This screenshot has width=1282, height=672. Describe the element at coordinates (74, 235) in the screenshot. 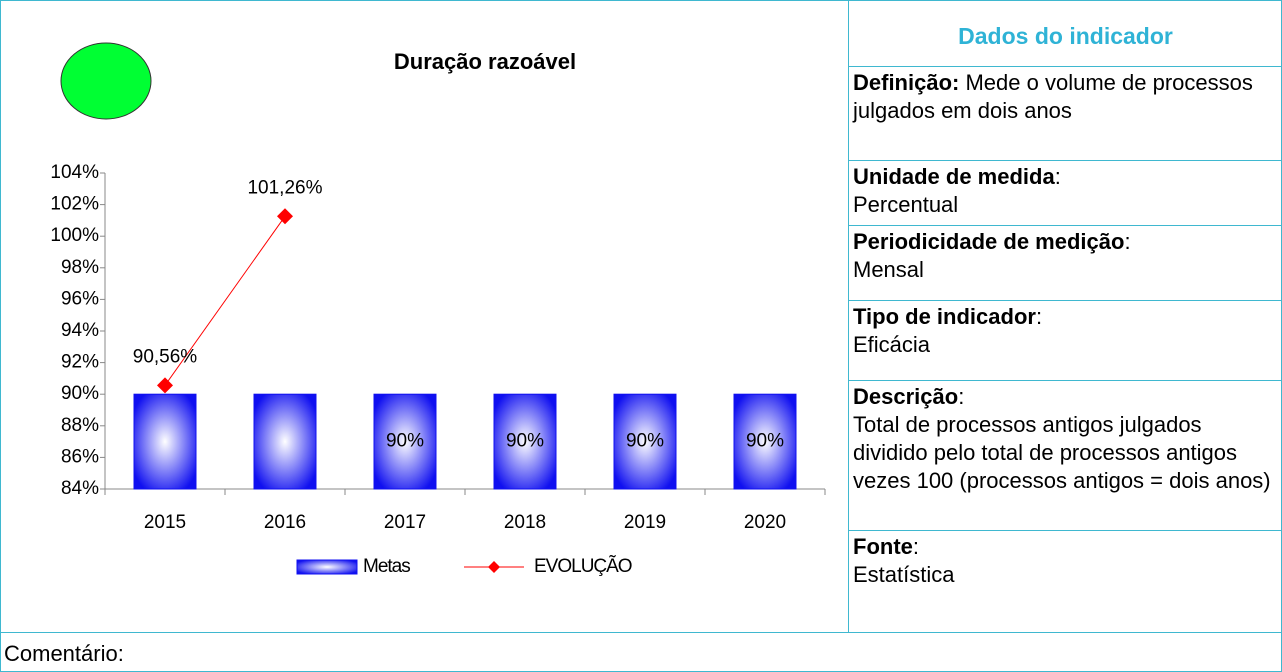

I see `y-tick-label: 100%` at that location.